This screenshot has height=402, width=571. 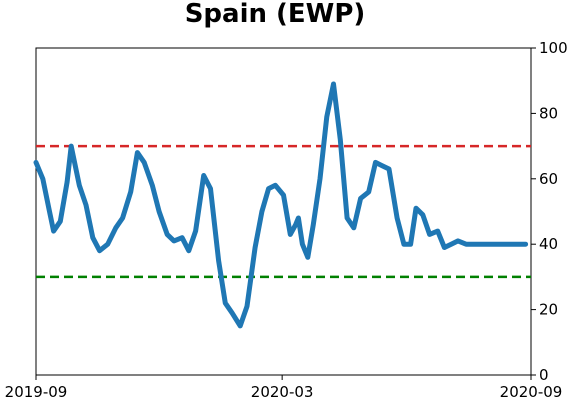 I want to click on y-tick-label: 60, so click(x=548, y=179).